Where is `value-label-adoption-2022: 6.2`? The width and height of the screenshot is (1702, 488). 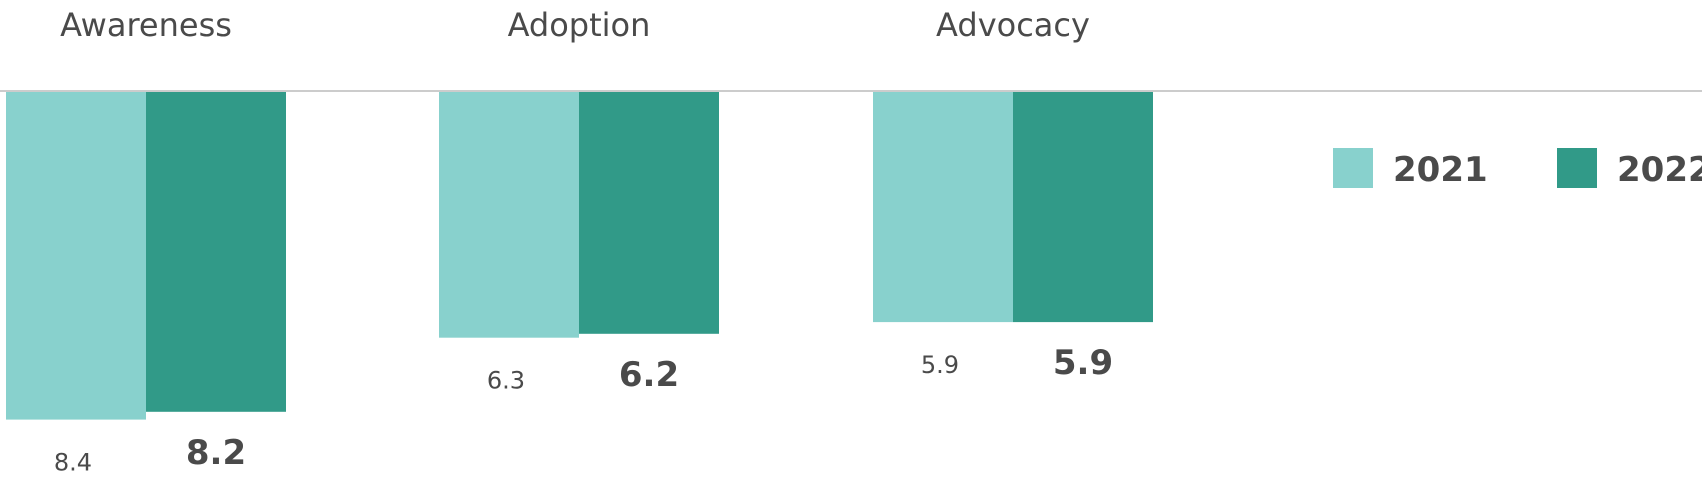 value-label-adoption-2022: 6.2 is located at coordinates (649, 375).